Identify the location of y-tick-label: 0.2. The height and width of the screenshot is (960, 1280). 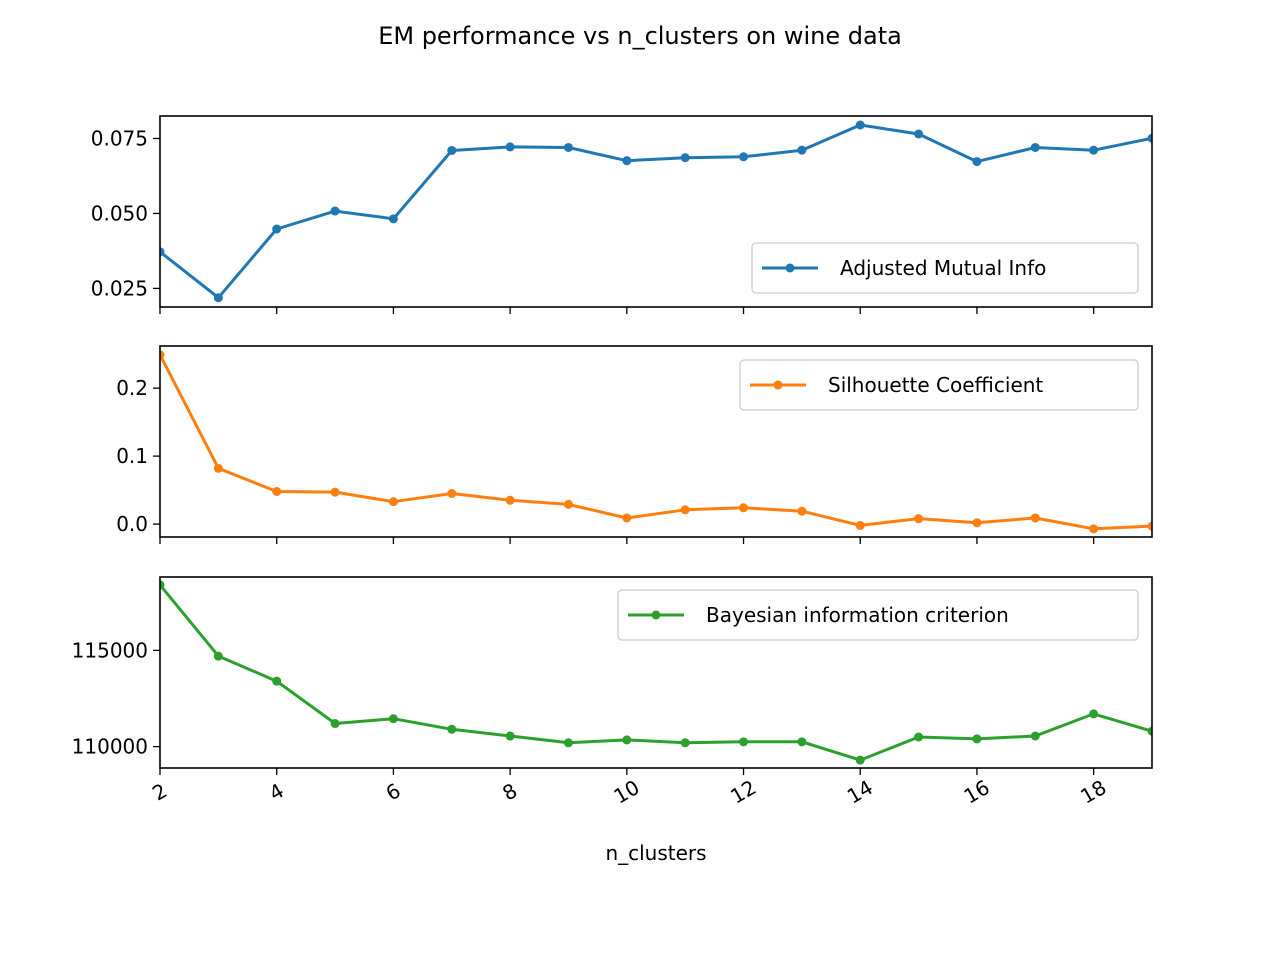
(132, 388).